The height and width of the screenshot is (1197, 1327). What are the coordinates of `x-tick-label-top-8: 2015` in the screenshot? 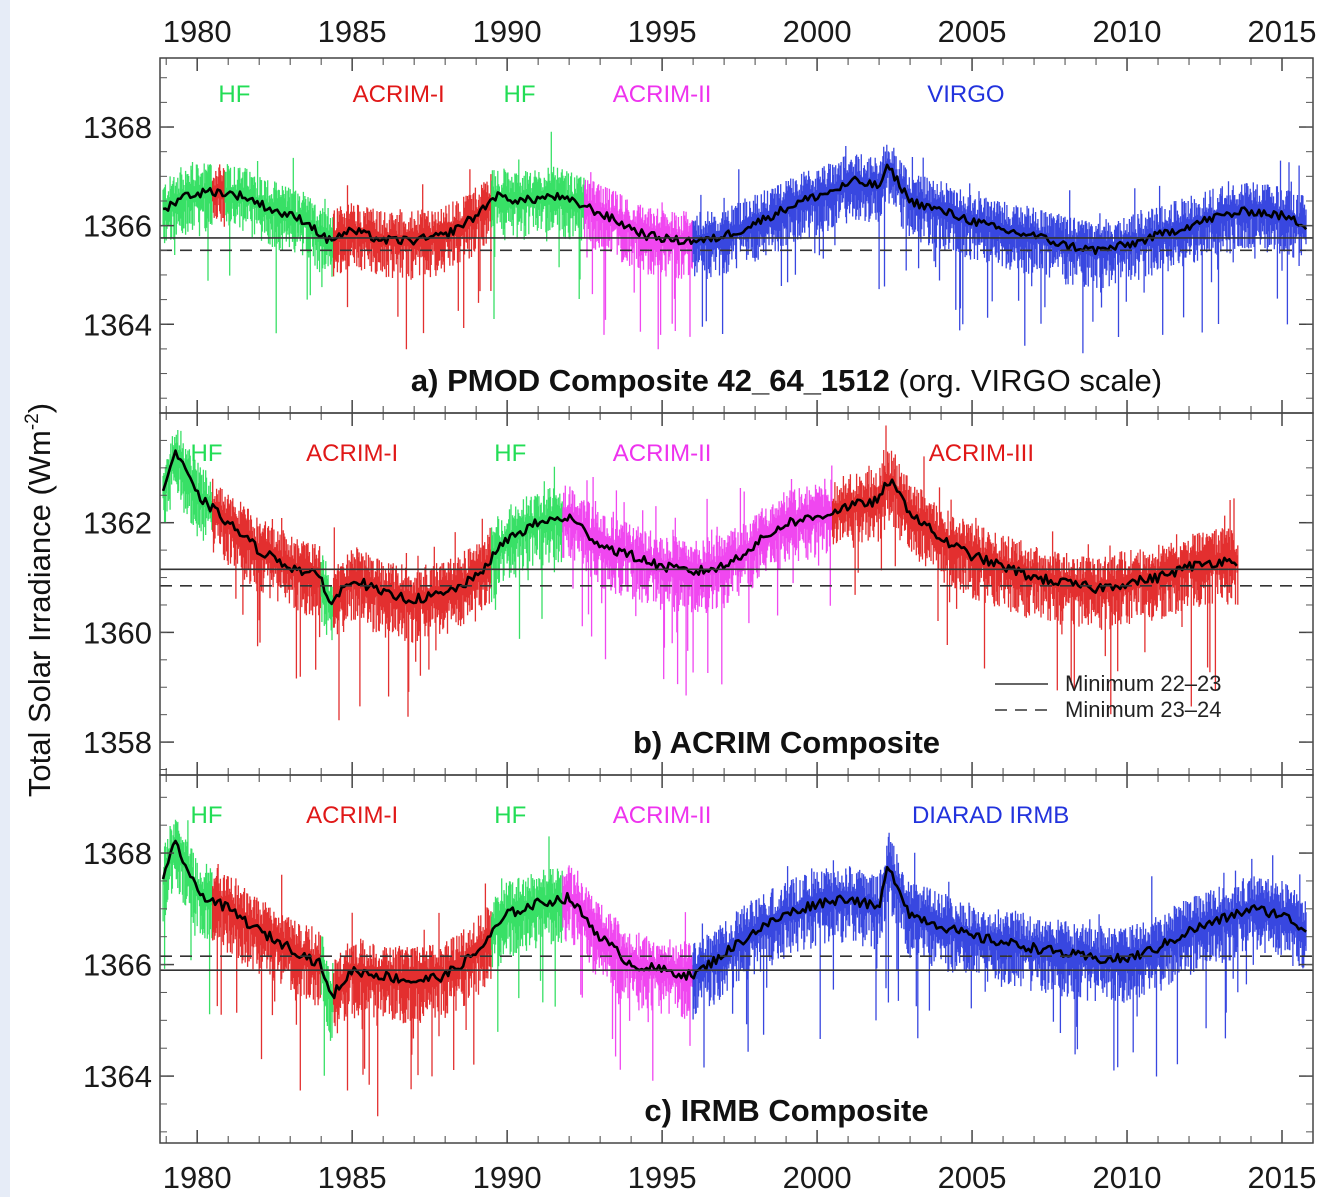 It's located at (1282, 31).